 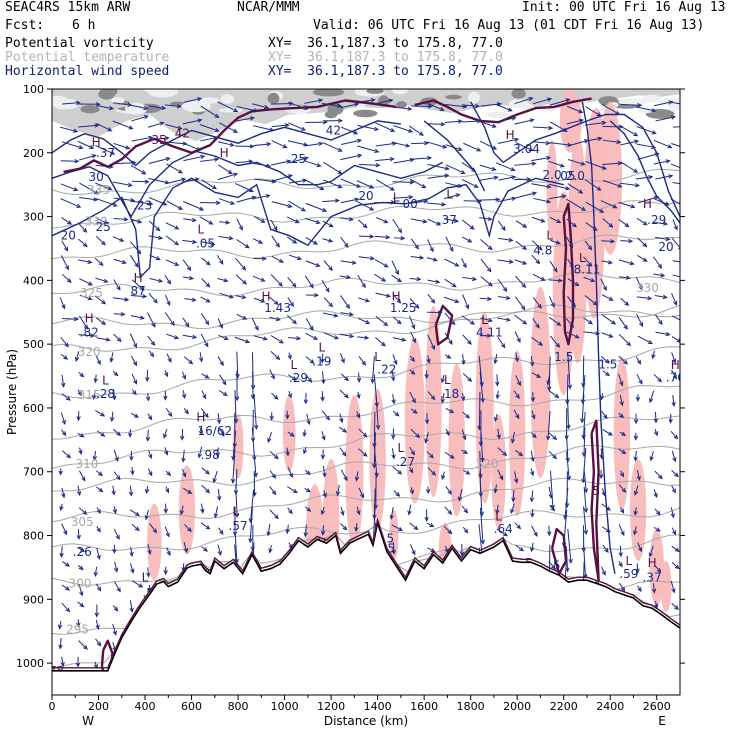 I want to click on extremum-marker: L, so click(x=294, y=365).